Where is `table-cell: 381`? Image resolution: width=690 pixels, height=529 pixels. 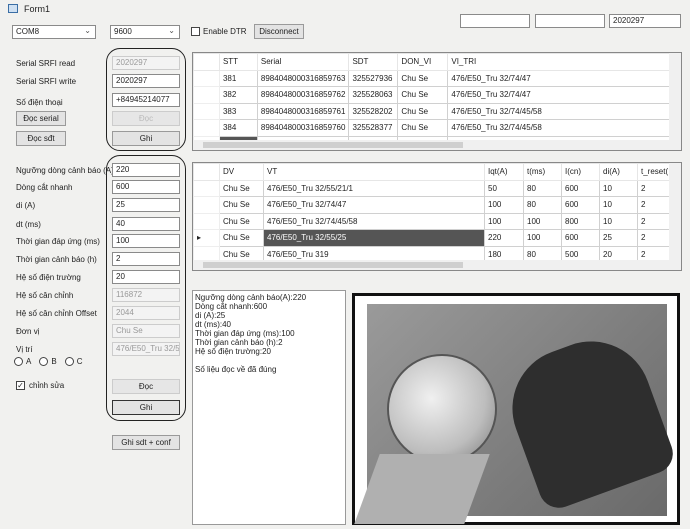 table-cell: 381 is located at coordinates (238, 78).